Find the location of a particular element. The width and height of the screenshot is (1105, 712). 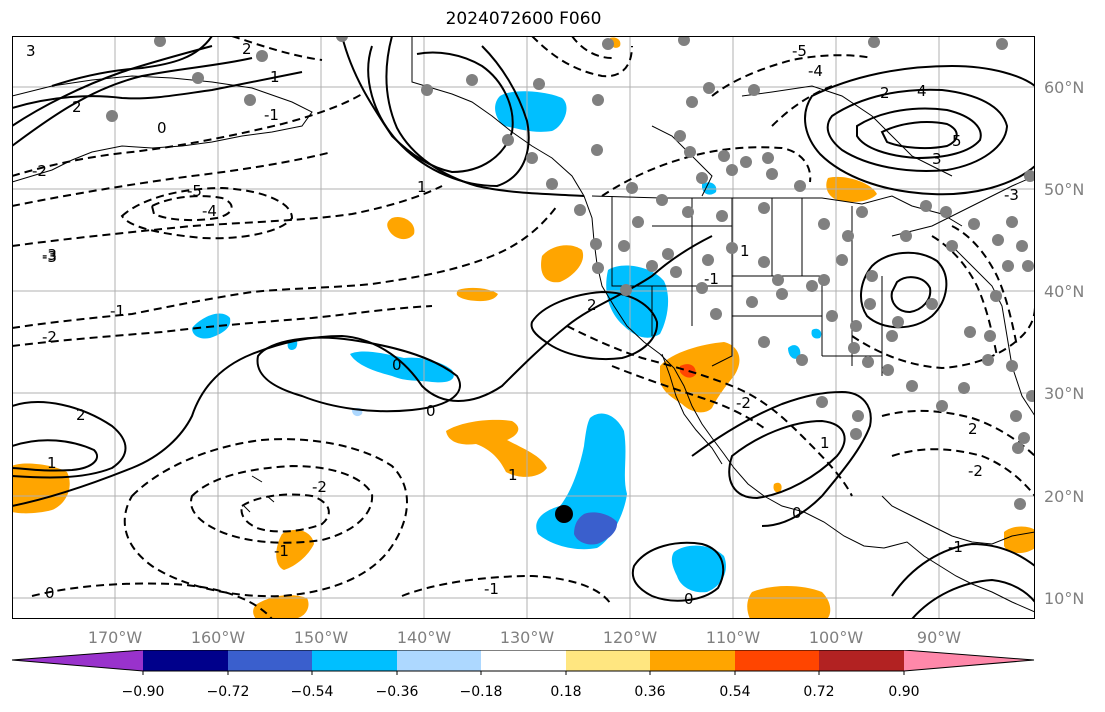

lat-tick-label: 40°N is located at coordinates (1064, 291).